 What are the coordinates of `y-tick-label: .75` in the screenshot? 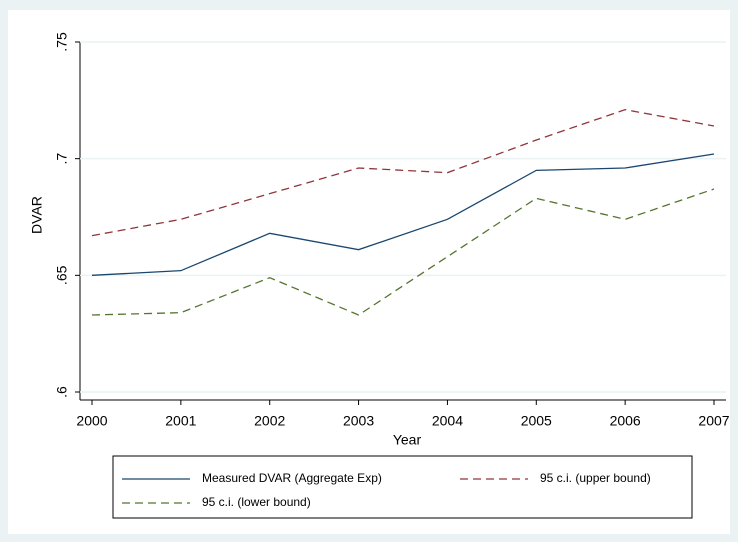 It's located at (62, 42).